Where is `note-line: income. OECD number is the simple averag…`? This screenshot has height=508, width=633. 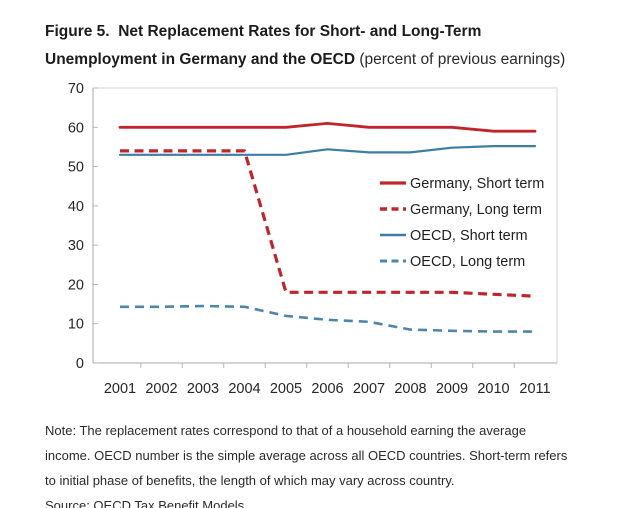 note-line: income. OECD number is the simple averag… is located at coordinates (306, 455).